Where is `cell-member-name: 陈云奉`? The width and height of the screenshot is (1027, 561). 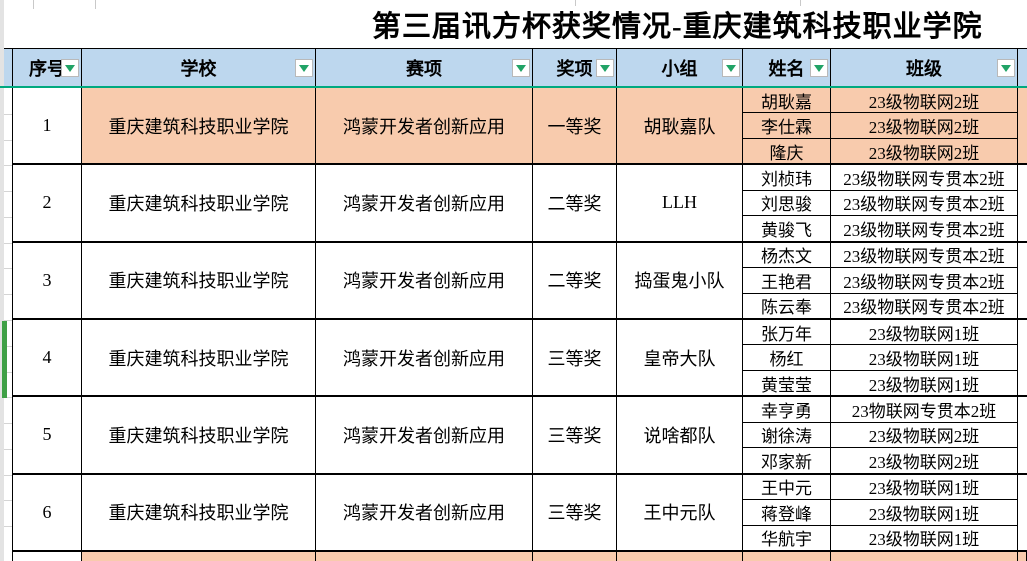
cell-member-name: 陈云奉 is located at coordinates (786, 305).